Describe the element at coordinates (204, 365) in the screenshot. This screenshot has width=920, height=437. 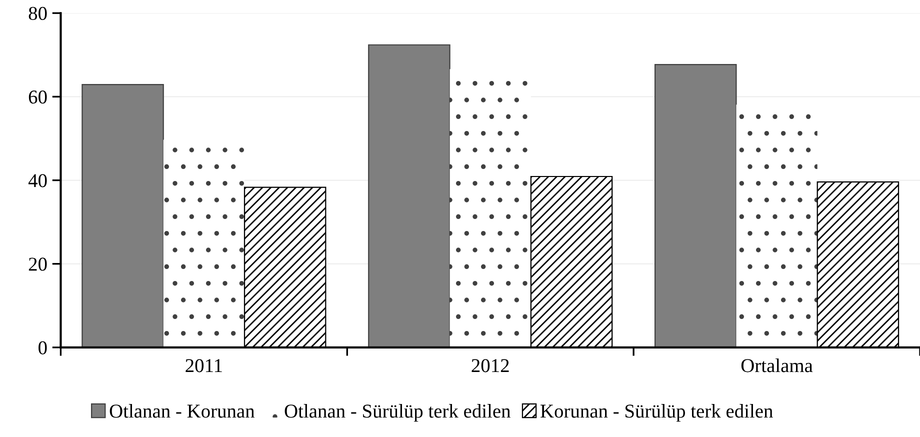
I see `x-tick-label: 2011` at that location.